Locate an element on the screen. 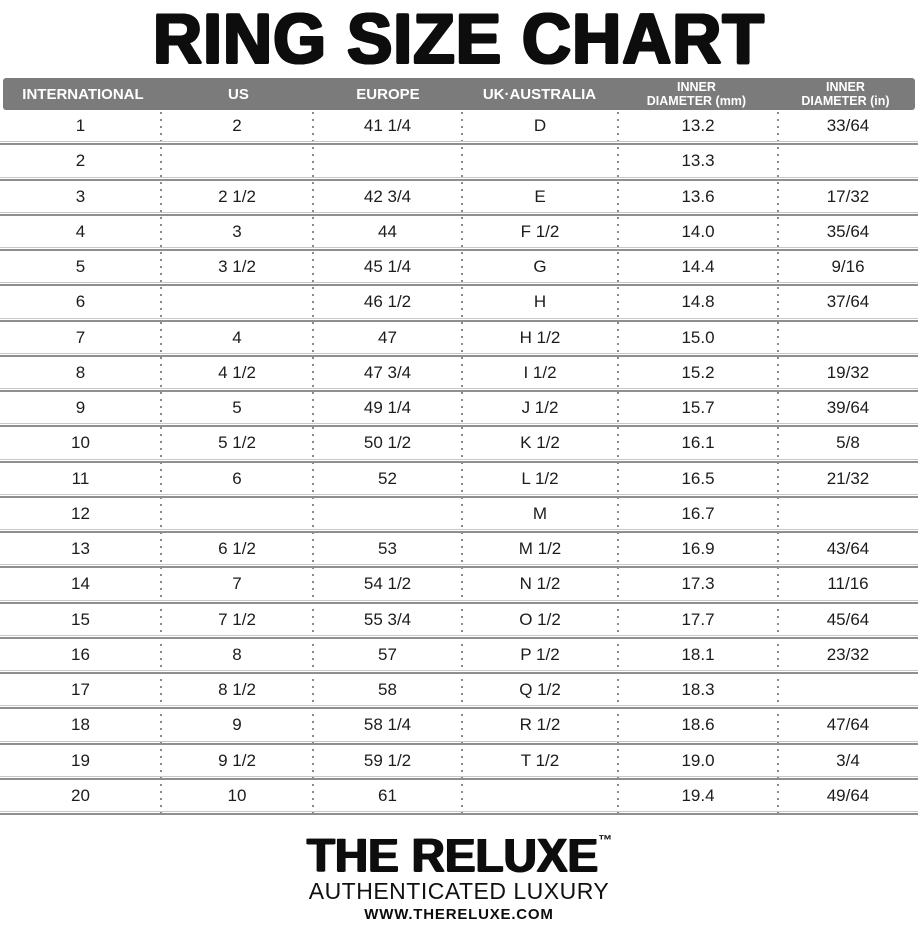  cell-inner-diameter-in: 17/32 is located at coordinates (848, 196).